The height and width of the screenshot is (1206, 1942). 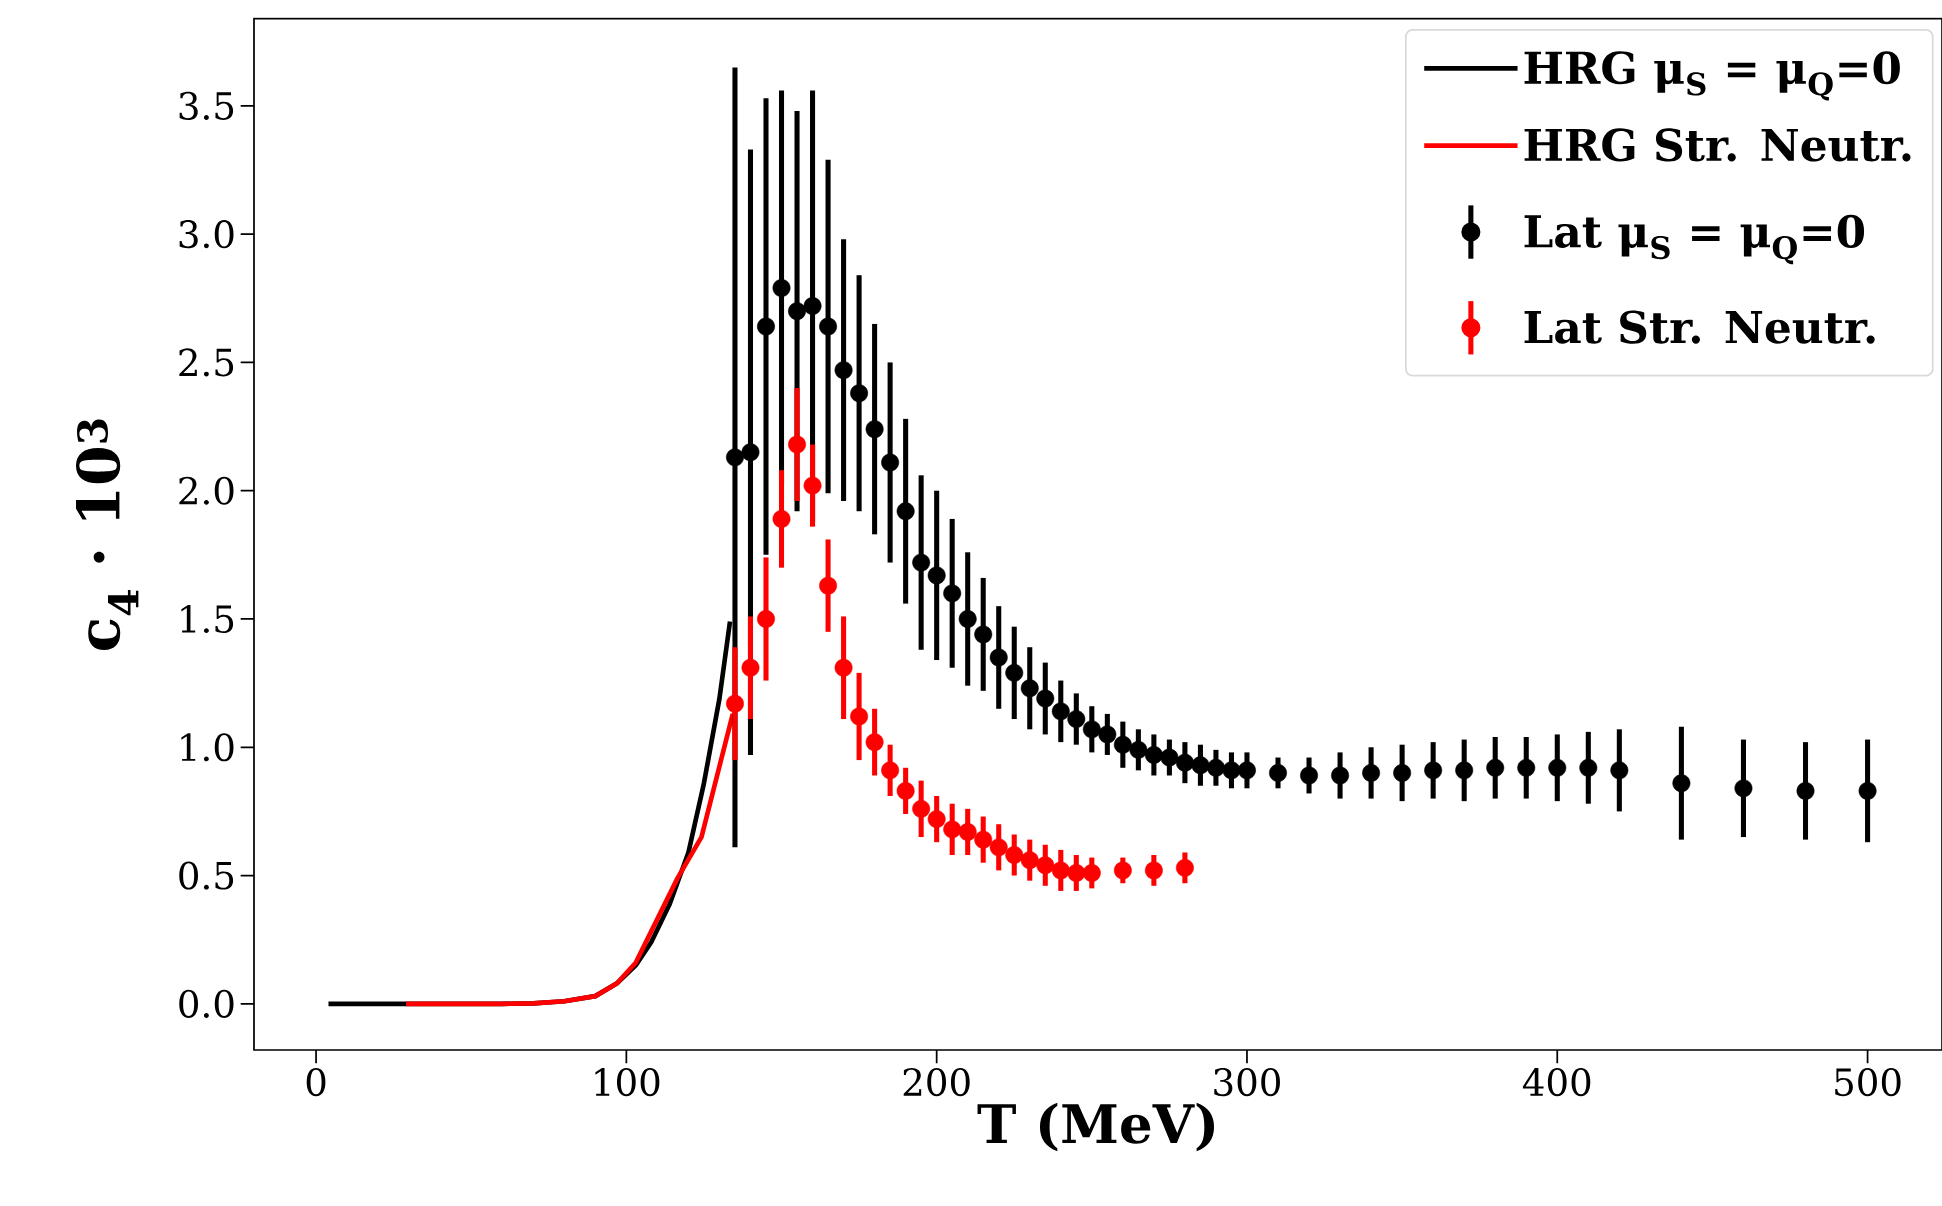 I want to click on legend-label: HRG μ$_{S}$ = μ$_{Q}$=0, so click(x=1712, y=76).